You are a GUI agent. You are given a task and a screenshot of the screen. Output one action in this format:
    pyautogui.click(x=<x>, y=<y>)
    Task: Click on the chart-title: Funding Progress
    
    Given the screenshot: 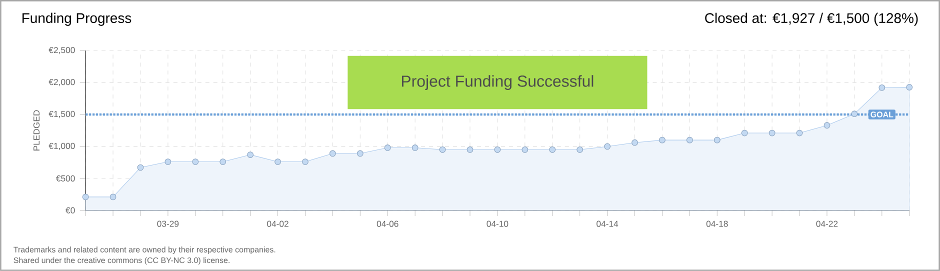 What is the action you would take?
    pyautogui.click(x=77, y=19)
    